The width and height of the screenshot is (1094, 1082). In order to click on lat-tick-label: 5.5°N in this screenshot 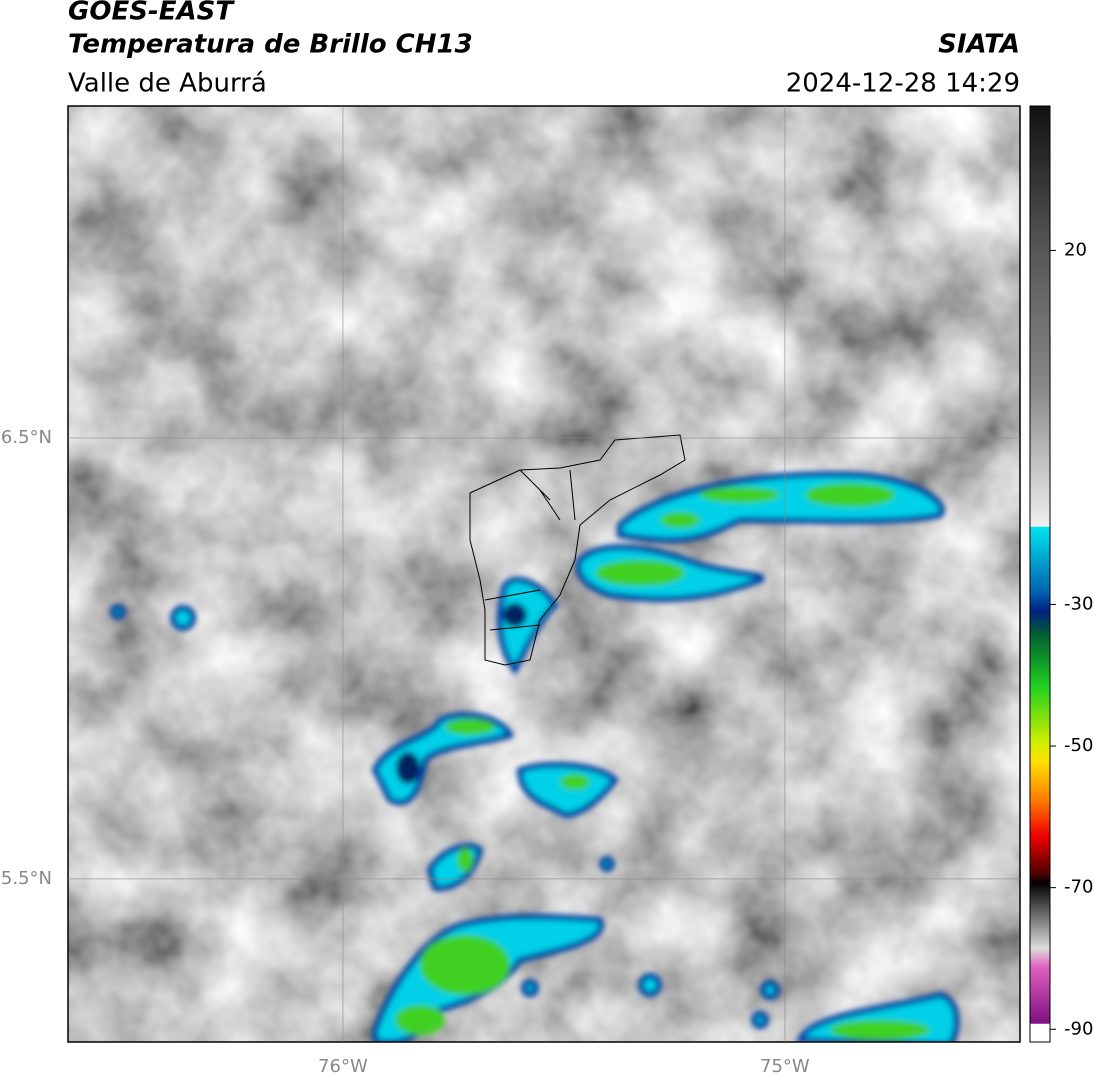, I will do `click(26, 878)`.